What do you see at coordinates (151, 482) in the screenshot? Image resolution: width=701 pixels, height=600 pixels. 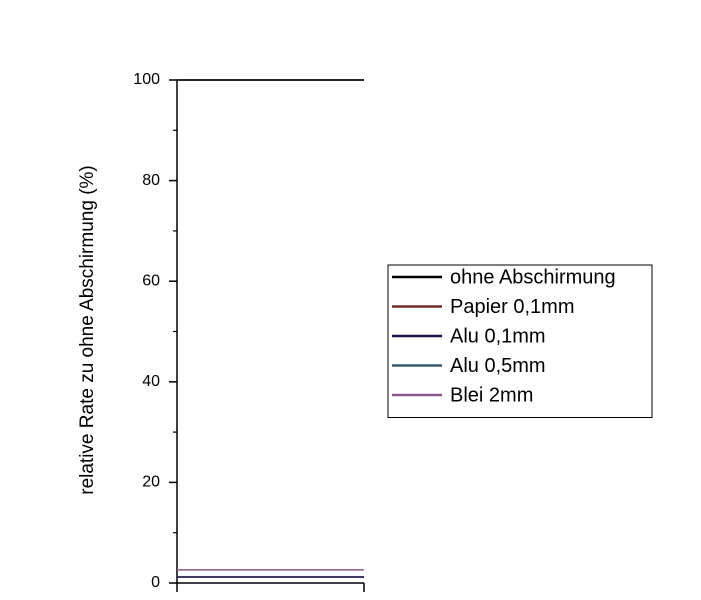 I see `y-tick-label: 20` at bounding box center [151, 482].